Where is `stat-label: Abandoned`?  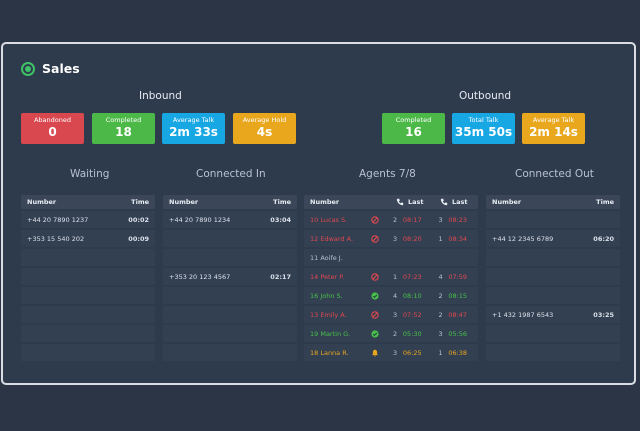
stat-label: Abandoned is located at coordinates (52, 120).